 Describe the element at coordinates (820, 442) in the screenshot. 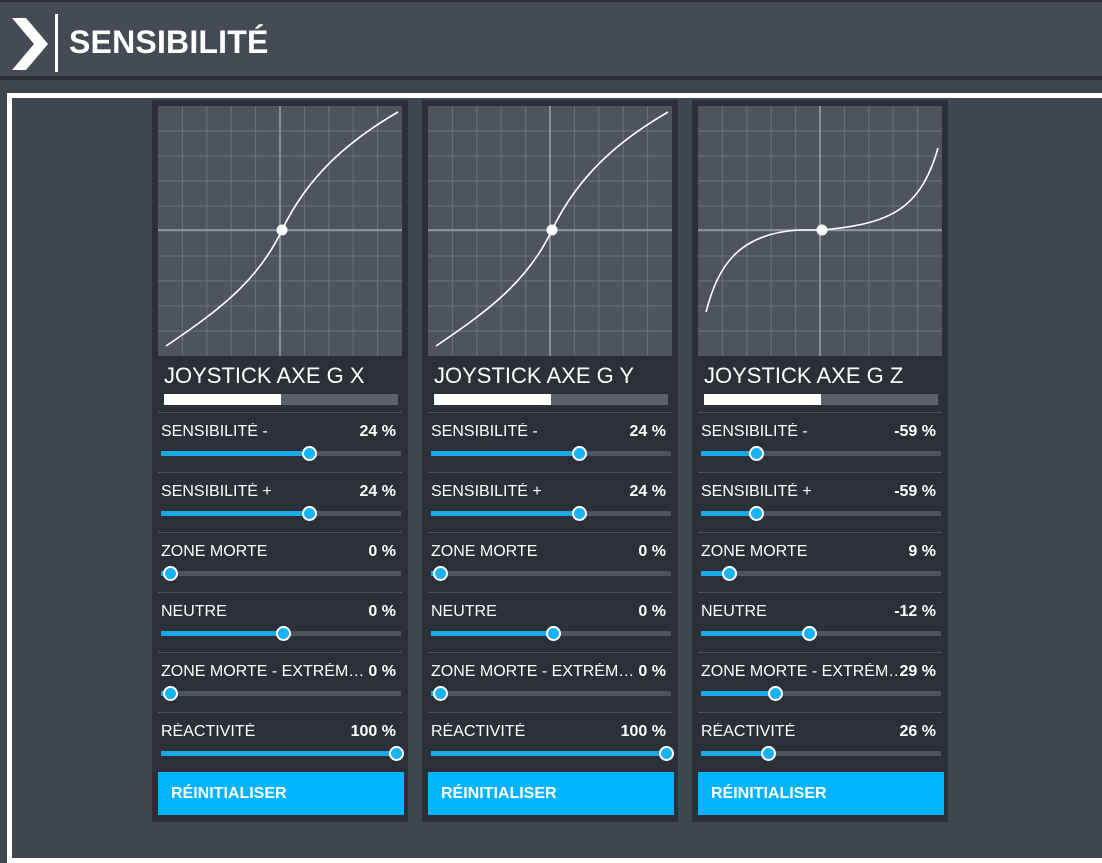

I see `setting-row: SENSIBILITÉ - -59 %` at that location.